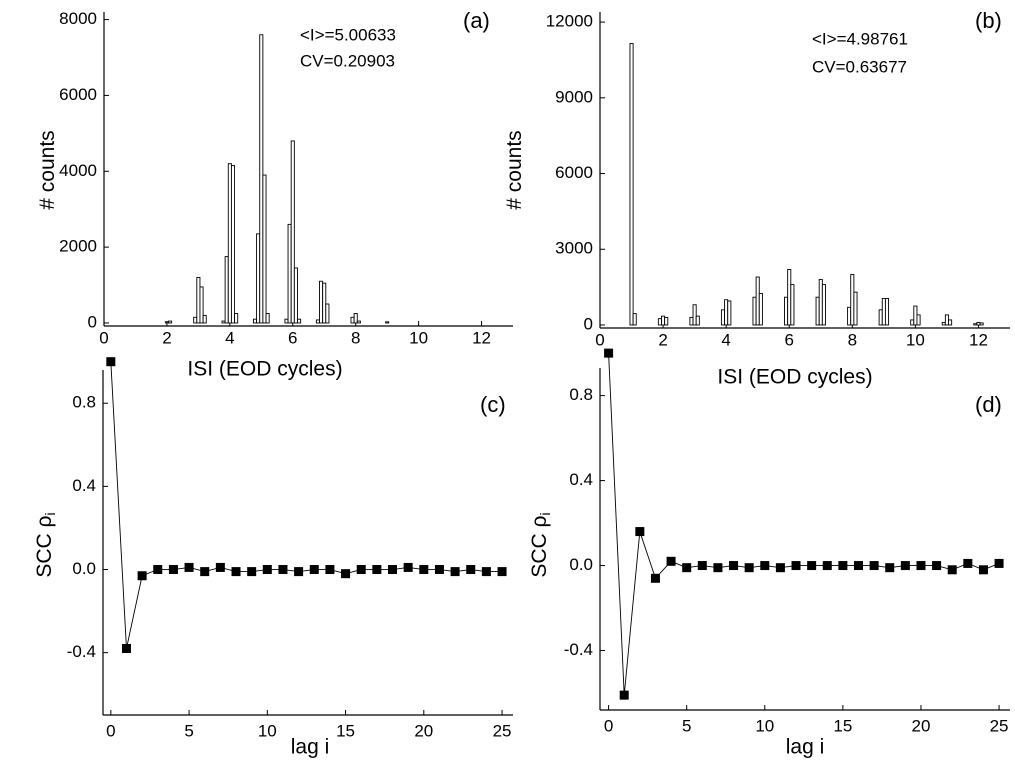 This screenshot has width=1015, height=760. What do you see at coordinates (540, 544) in the screenshot?
I see `y-axis-label: SCC ρi` at bounding box center [540, 544].